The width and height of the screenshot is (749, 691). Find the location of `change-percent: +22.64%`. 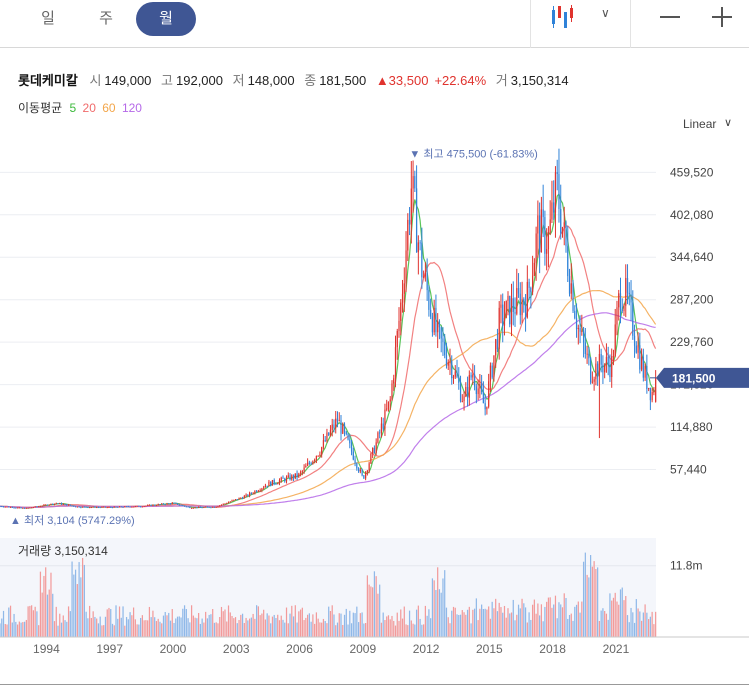

change-percent: +22.64% is located at coordinates (460, 80).